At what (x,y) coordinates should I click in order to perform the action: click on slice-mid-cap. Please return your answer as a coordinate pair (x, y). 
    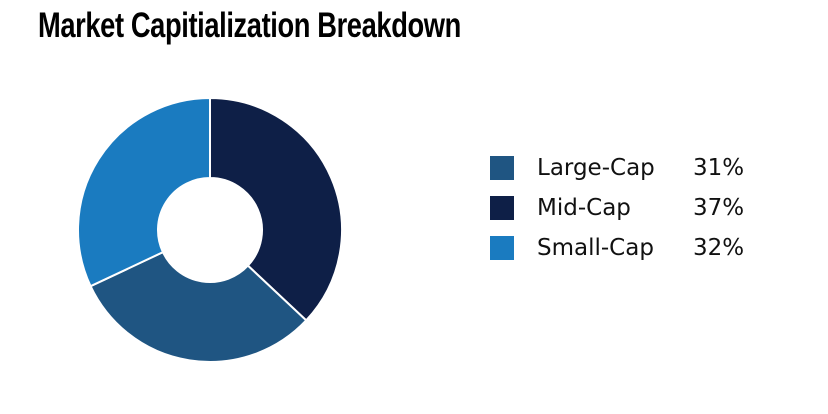
    Looking at the image, I should click on (276, 209).